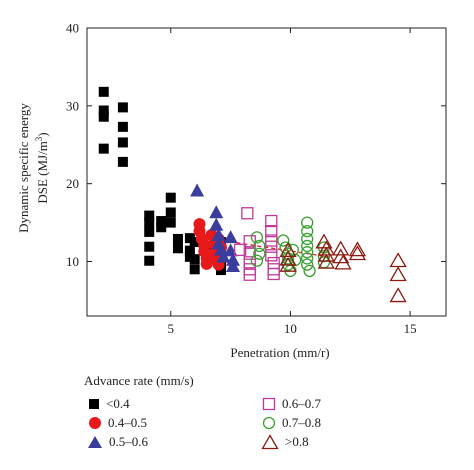  Describe the element at coordinates (72, 105) in the screenshot. I see `y-tick-label: 30` at that location.